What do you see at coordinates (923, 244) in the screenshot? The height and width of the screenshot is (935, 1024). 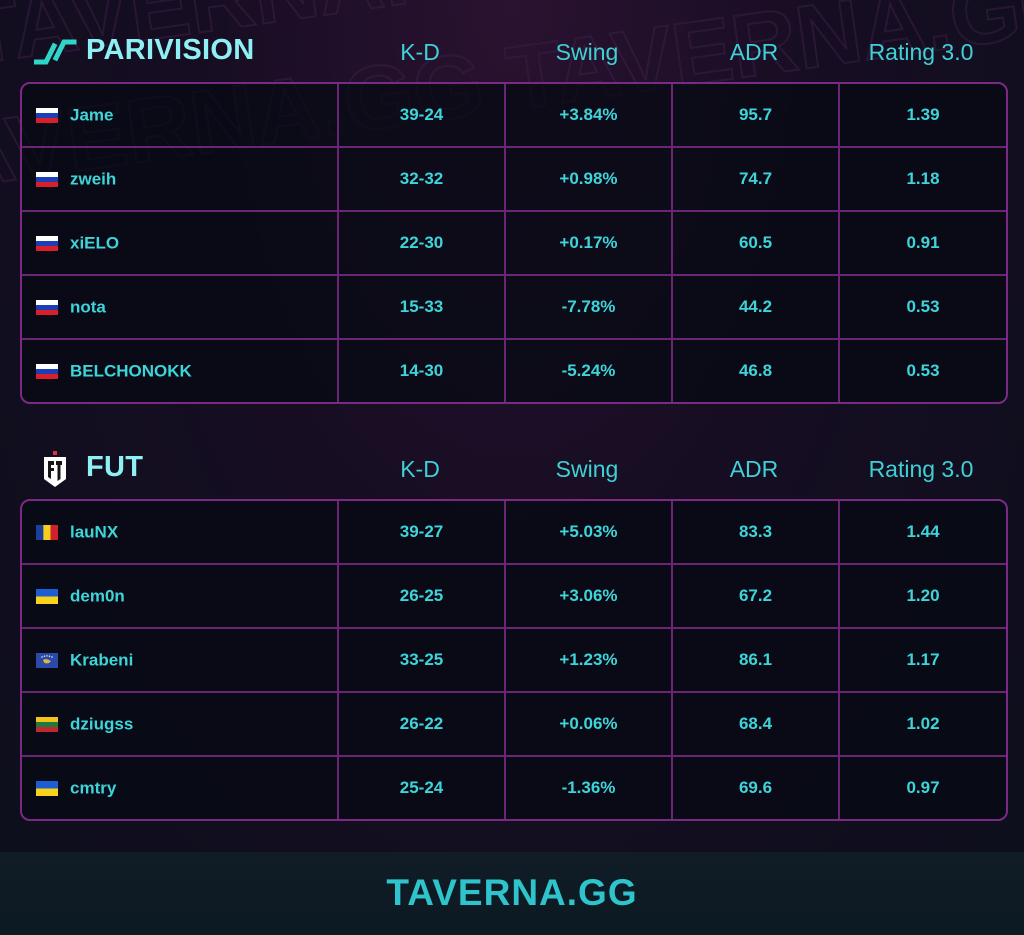 I see `rating-cell: 0.91` at bounding box center [923, 244].